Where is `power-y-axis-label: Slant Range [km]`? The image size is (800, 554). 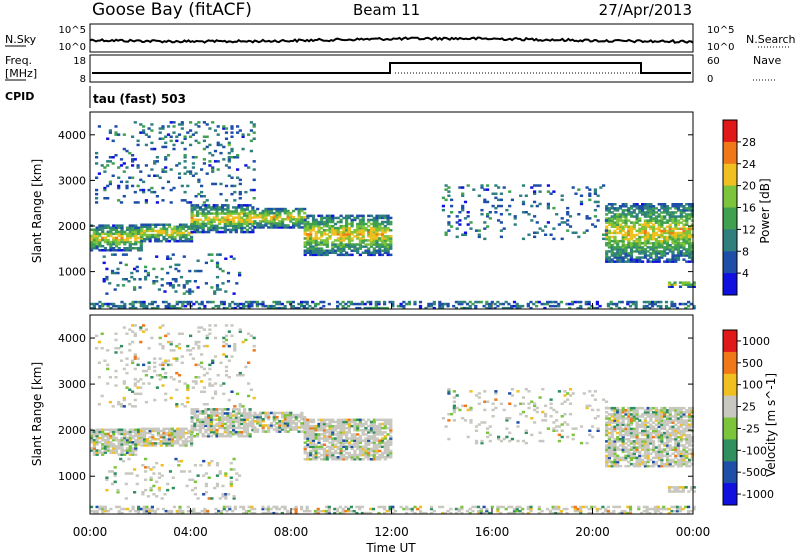
power-y-axis-label: Slant Range [km] is located at coordinates (37, 211).